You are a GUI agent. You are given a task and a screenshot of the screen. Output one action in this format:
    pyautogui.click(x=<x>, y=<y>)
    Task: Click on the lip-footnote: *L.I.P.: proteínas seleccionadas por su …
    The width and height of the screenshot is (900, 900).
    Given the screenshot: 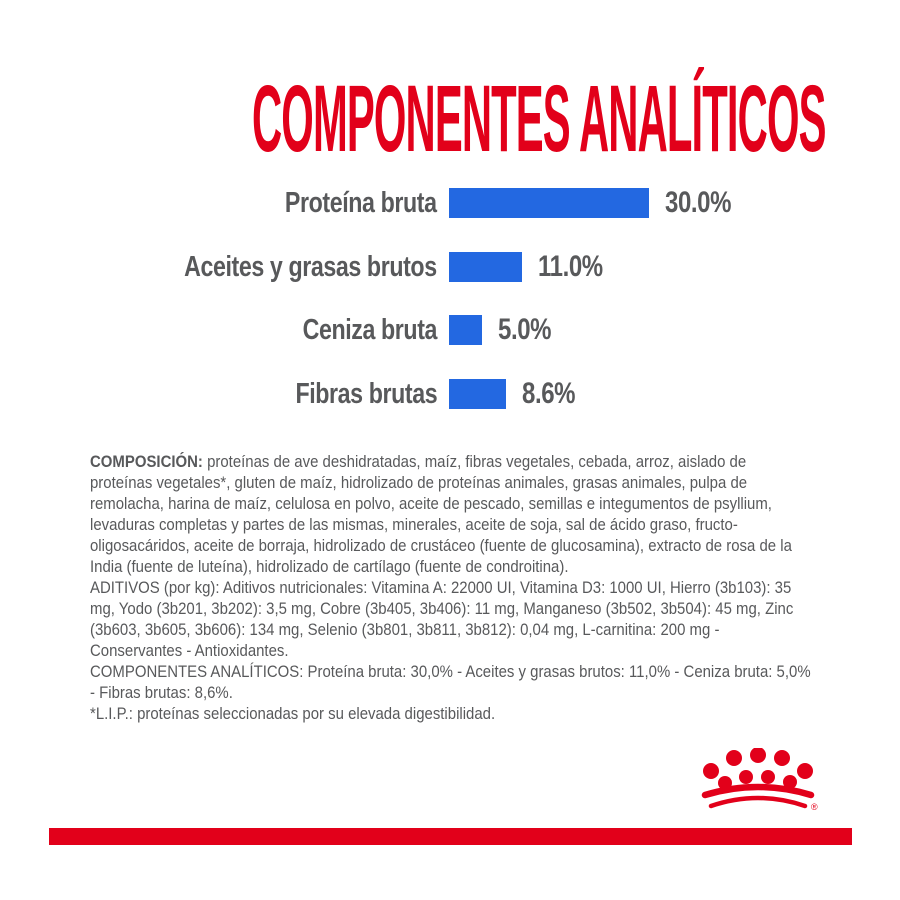 What is the action you would take?
    pyautogui.click(x=293, y=713)
    